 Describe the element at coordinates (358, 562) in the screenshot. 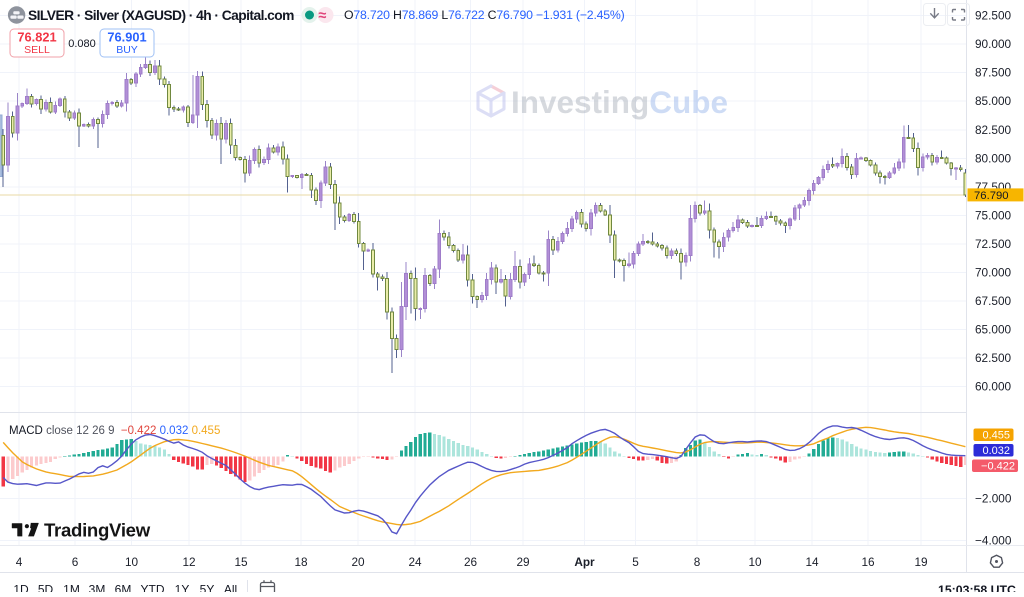

I see `svg-text: 20` at that location.